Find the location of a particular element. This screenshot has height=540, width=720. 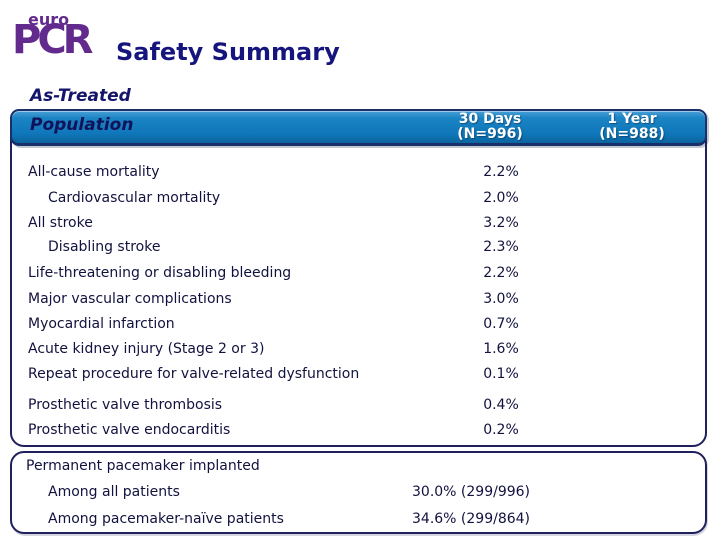

europcr-logo: euro PCR is located at coordinates (64, 42).